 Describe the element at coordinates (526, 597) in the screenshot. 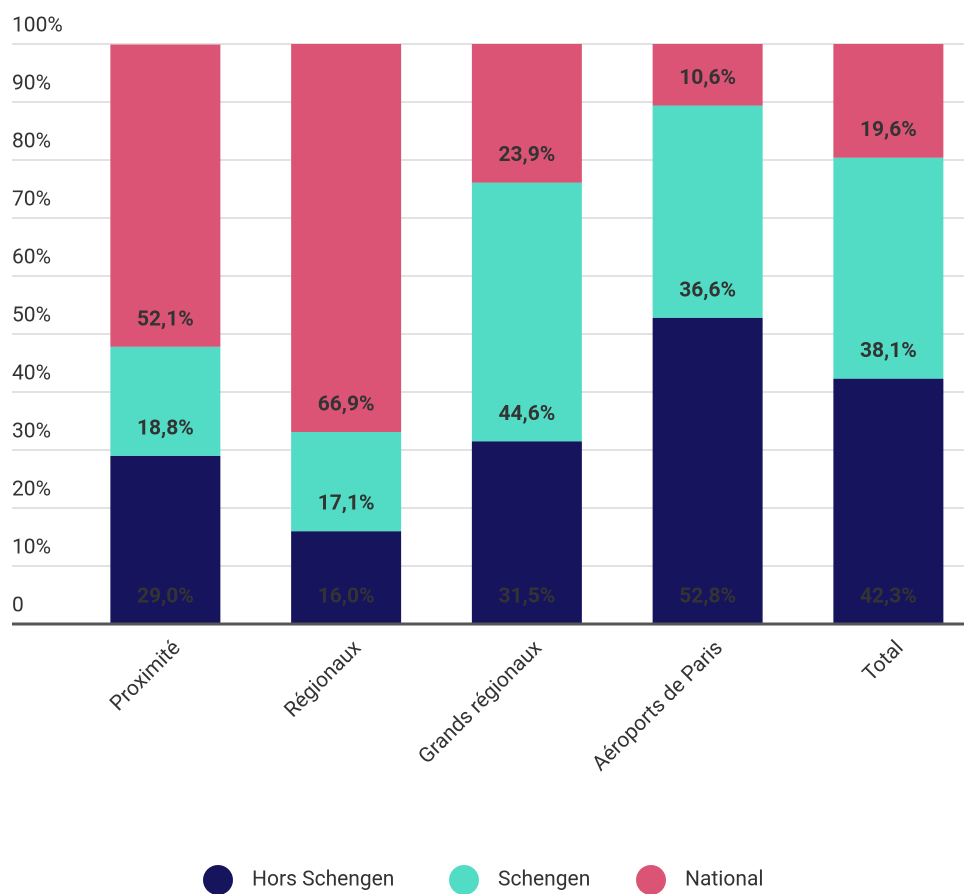

I see `data-label: 31,5%` at that location.